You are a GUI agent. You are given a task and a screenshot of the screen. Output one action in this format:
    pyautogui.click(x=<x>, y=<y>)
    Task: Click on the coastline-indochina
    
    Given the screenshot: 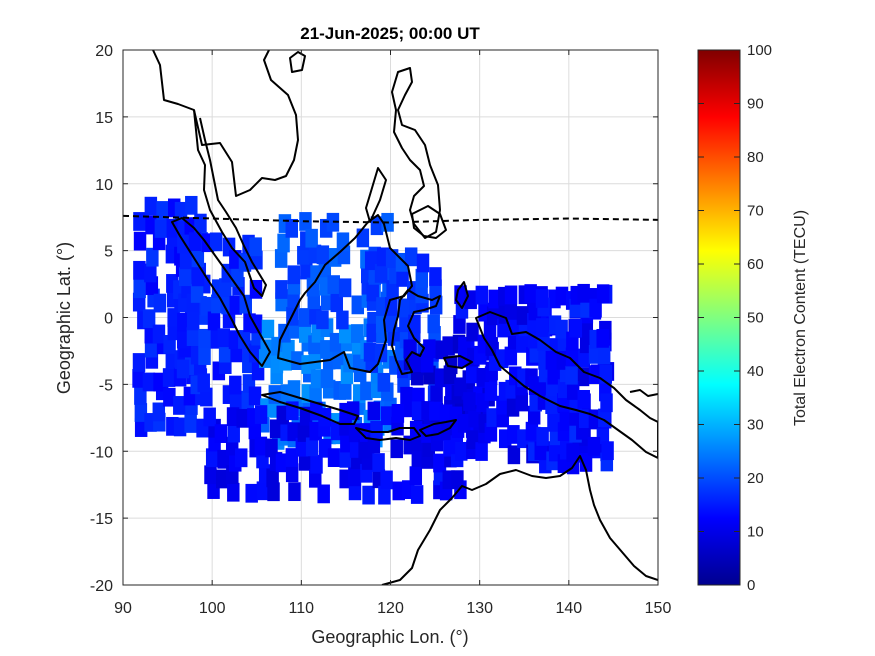 What is the action you would take?
    pyautogui.click(x=225, y=123)
    